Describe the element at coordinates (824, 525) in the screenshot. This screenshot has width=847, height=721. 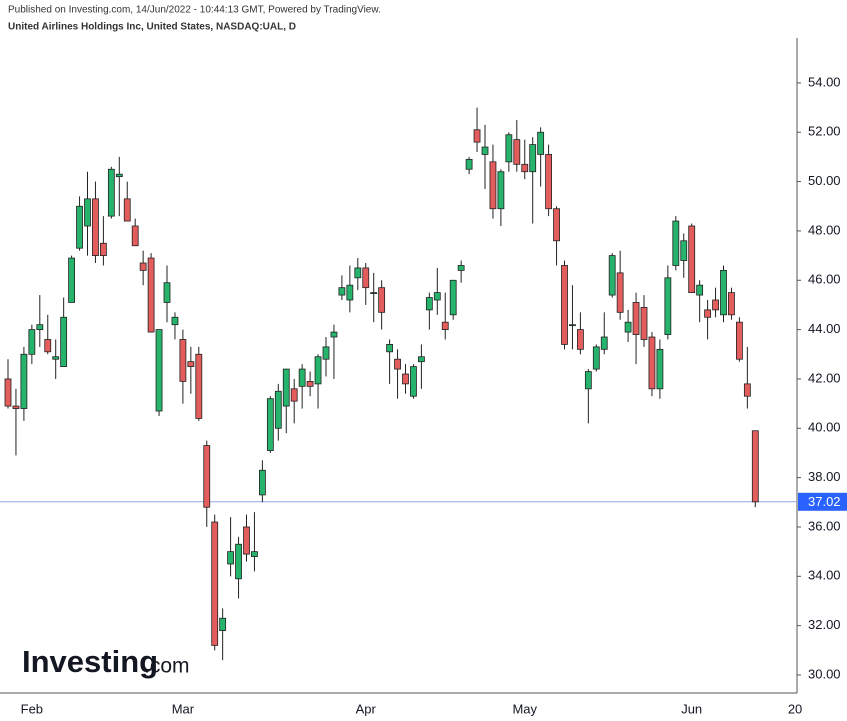
I see `y-tick-label: 36.00` at that location.